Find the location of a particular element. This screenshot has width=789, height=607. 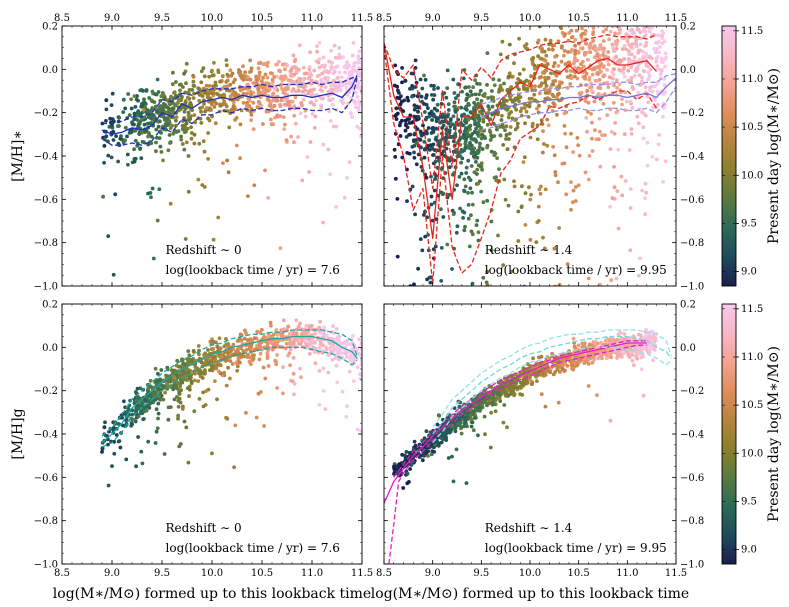

series-line-p84 is located at coordinates (230, 100).